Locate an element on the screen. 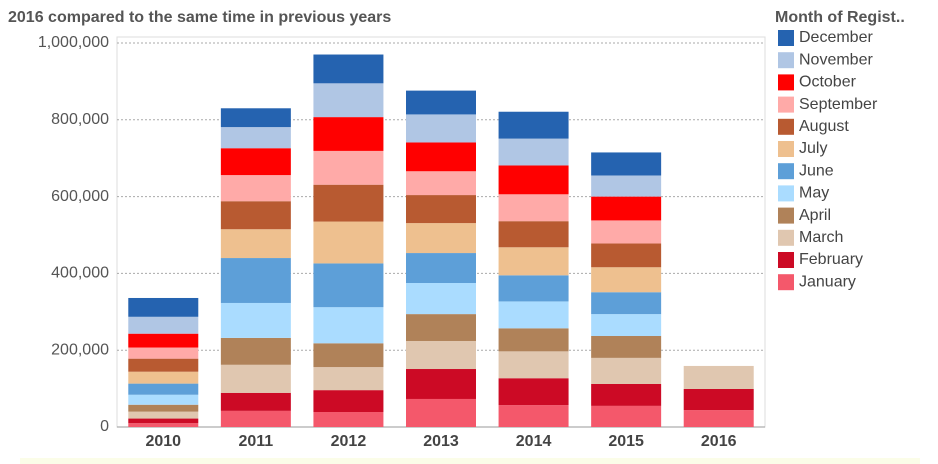 The image size is (938, 464). footer-strip is located at coordinates (470, 461).